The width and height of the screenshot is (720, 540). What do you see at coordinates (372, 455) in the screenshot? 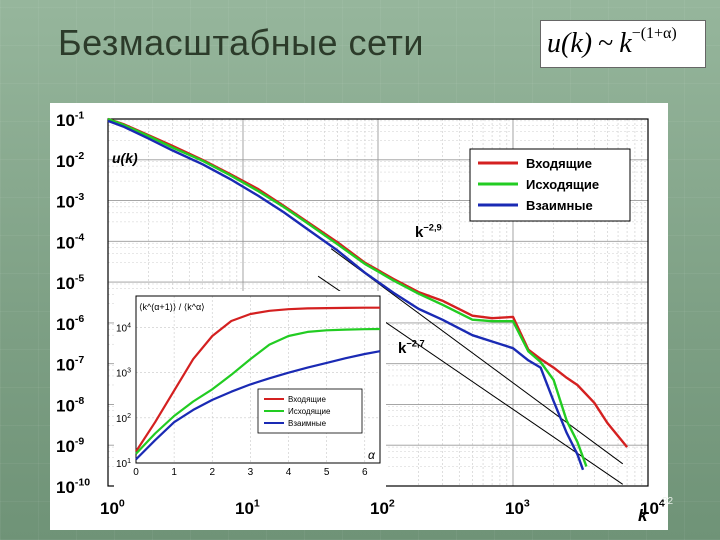
I see `inset-x-axis-label: α` at bounding box center [372, 455].